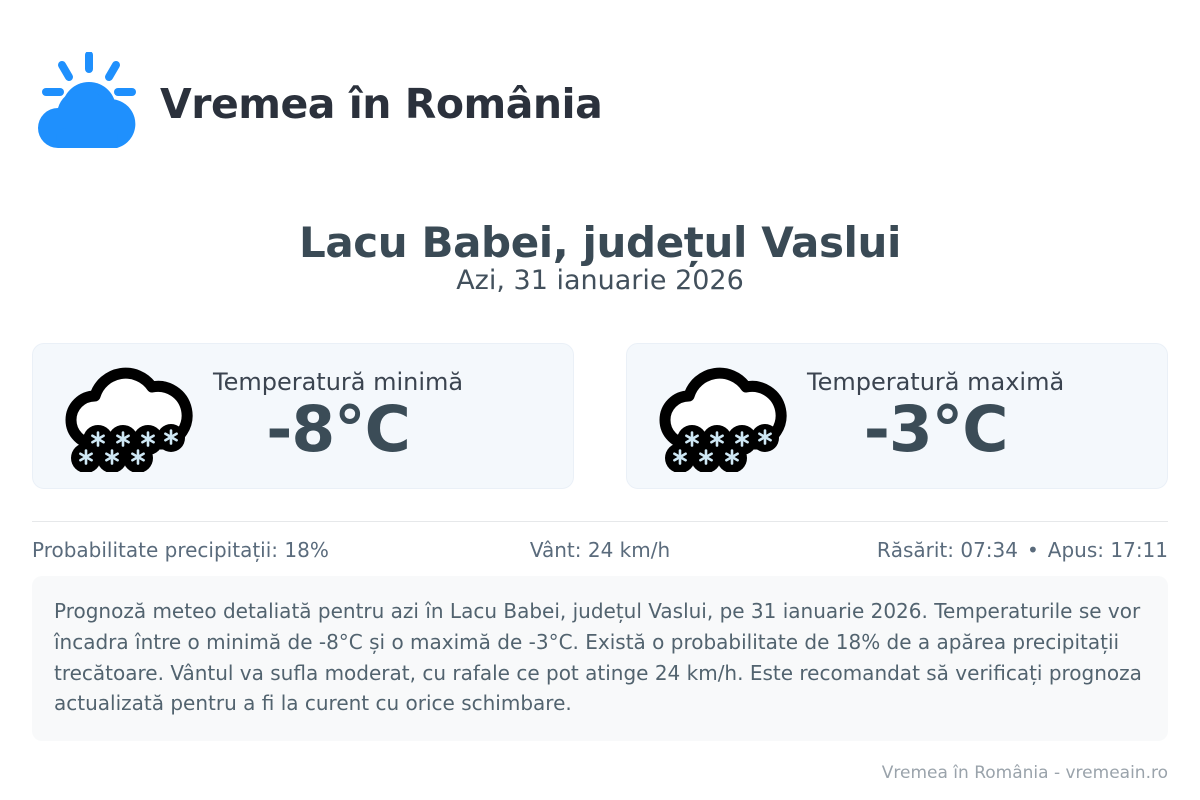  I want to click on brand-logo: Vremea în România, so click(317, 104).